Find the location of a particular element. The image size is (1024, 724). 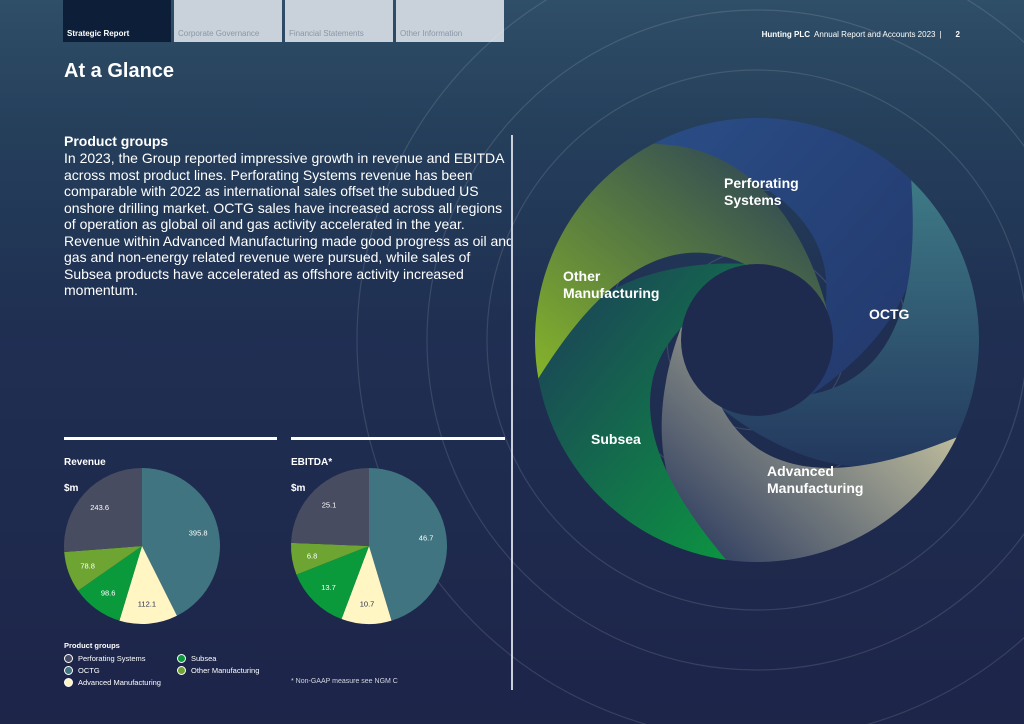

revenue-slice-subsea is located at coordinates (110, 583).